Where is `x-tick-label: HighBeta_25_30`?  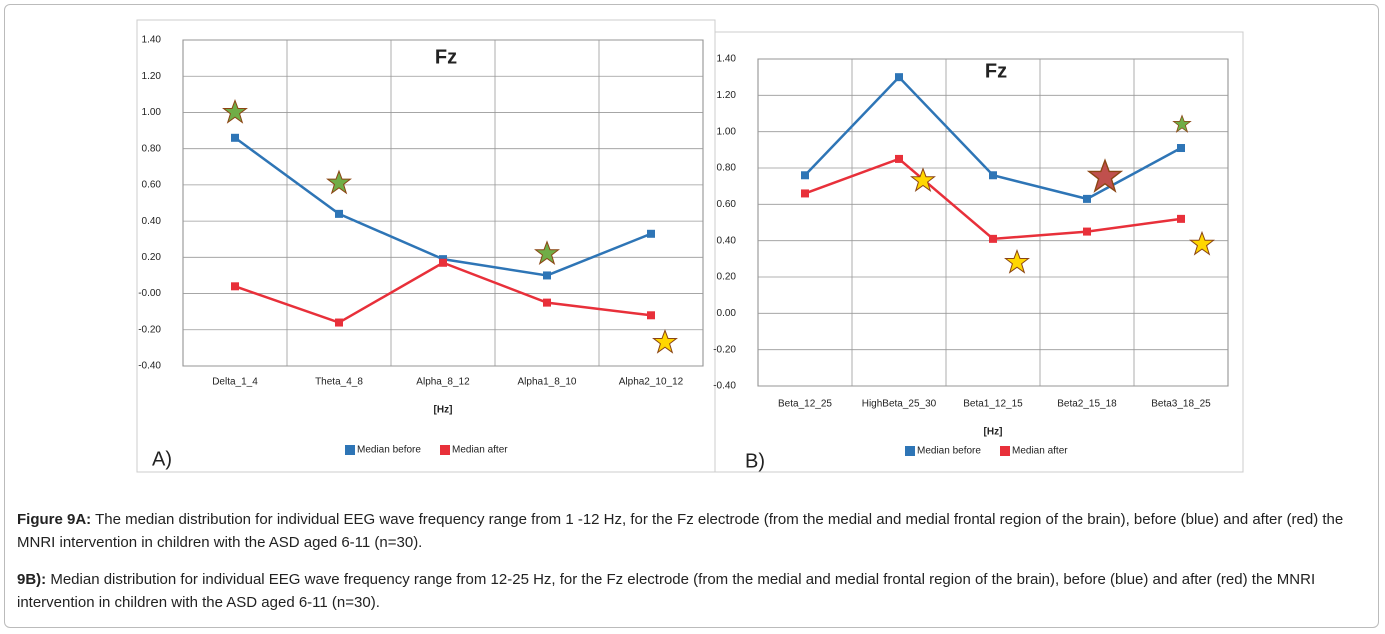
x-tick-label: HighBeta_25_30 is located at coordinates (899, 404).